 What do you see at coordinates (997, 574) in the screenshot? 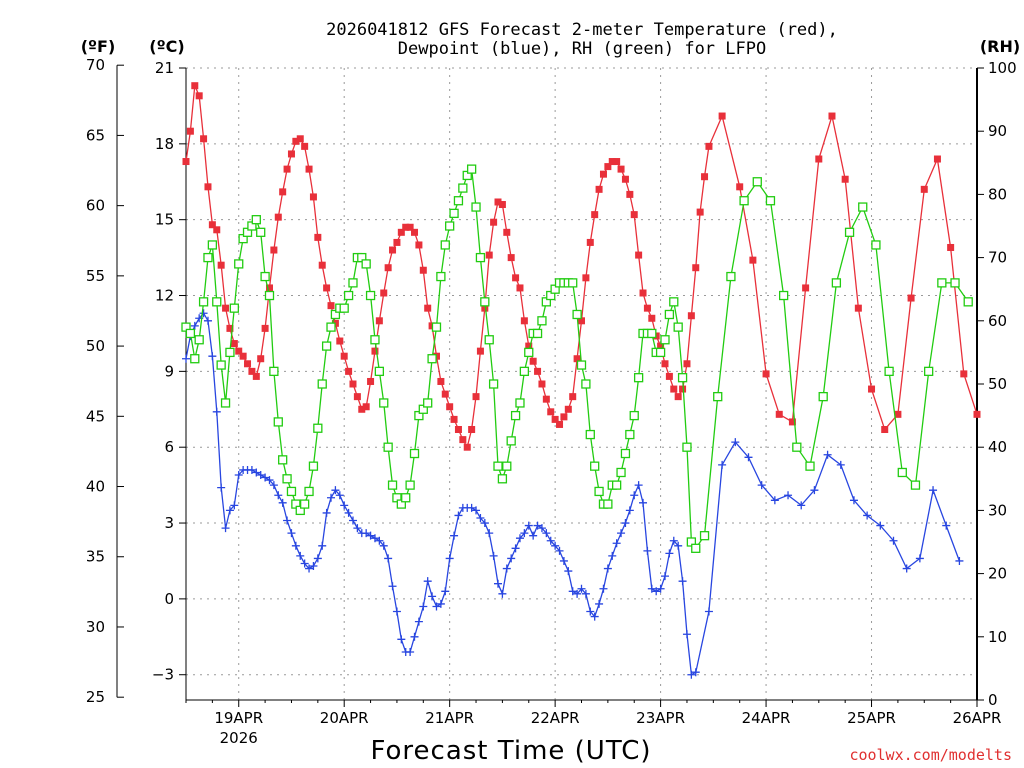
I see `rh-tick-label: 20` at bounding box center [997, 574].